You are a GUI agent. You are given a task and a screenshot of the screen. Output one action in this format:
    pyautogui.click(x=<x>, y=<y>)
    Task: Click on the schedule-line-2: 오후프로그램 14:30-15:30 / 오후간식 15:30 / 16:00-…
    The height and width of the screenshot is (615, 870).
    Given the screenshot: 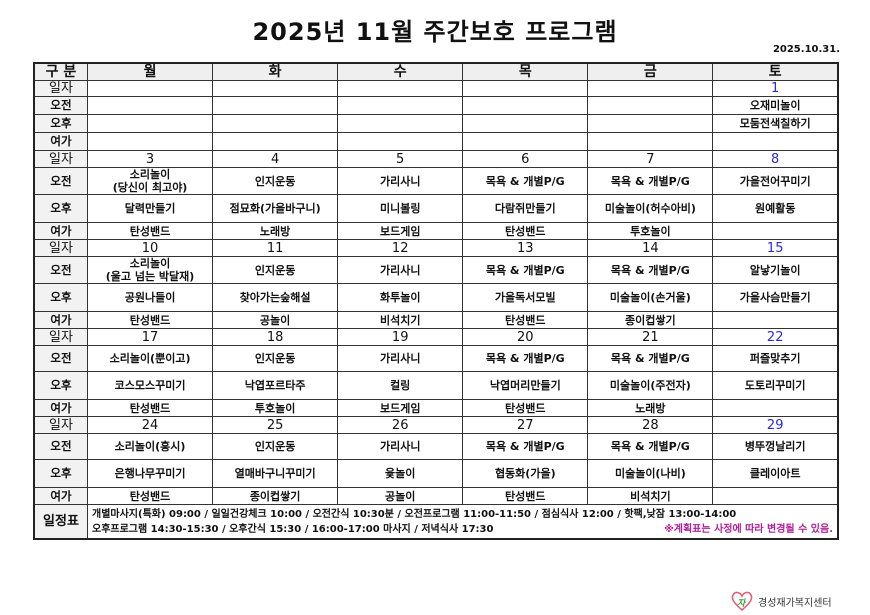 What is the action you would take?
    pyautogui.click(x=293, y=529)
    